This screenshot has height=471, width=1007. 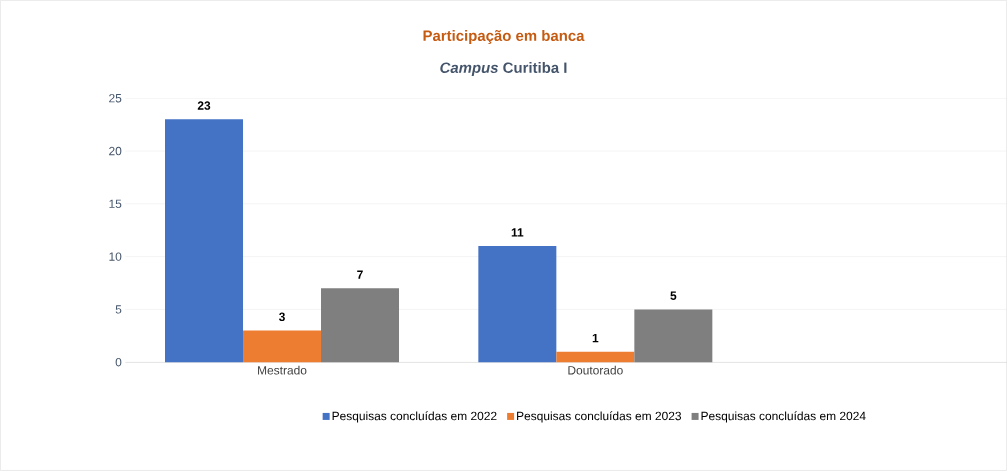 I want to click on y-tick-label: 5, so click(x=118, y=309).